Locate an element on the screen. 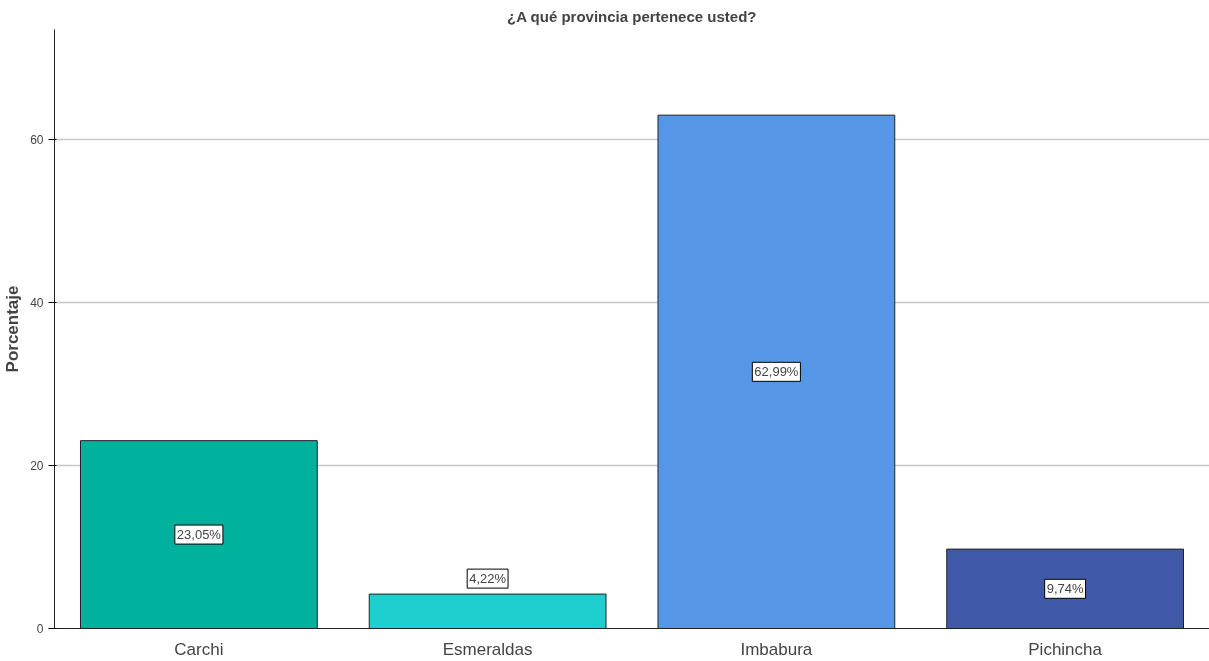  data-label: 23,05% is located at coordinates (199, 535).